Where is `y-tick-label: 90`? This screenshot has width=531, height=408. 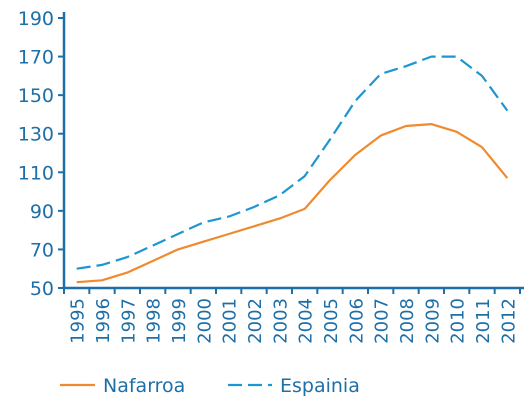
y-tick-label: 90 is located at coordinates (42, 212).